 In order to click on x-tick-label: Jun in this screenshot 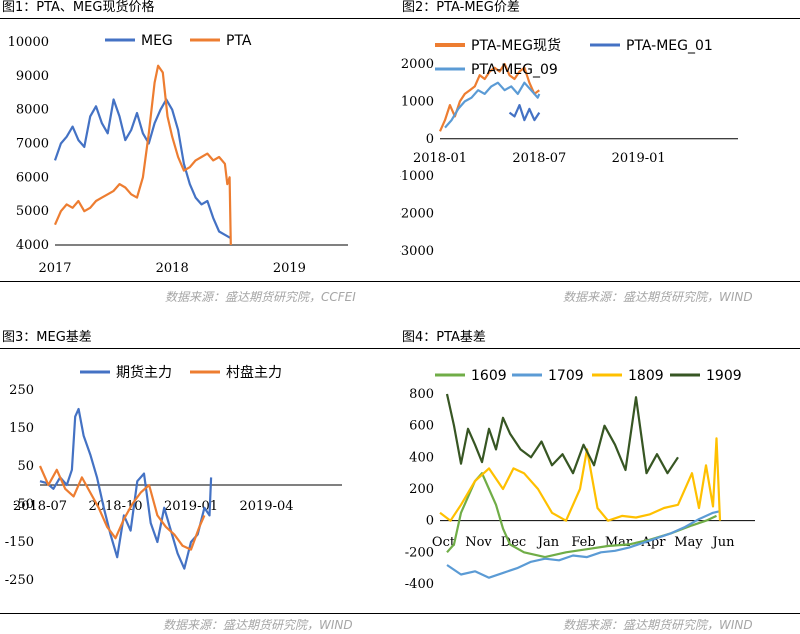, I will do `click(723, 542)`.